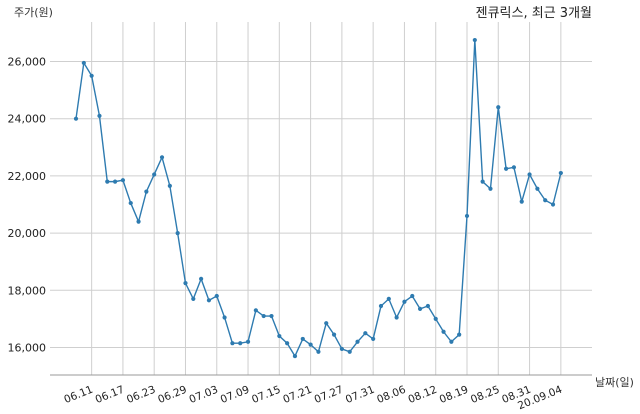 The image size is (640, 414). I want to click on x-tick-label: 07.31, so click(360, 395).